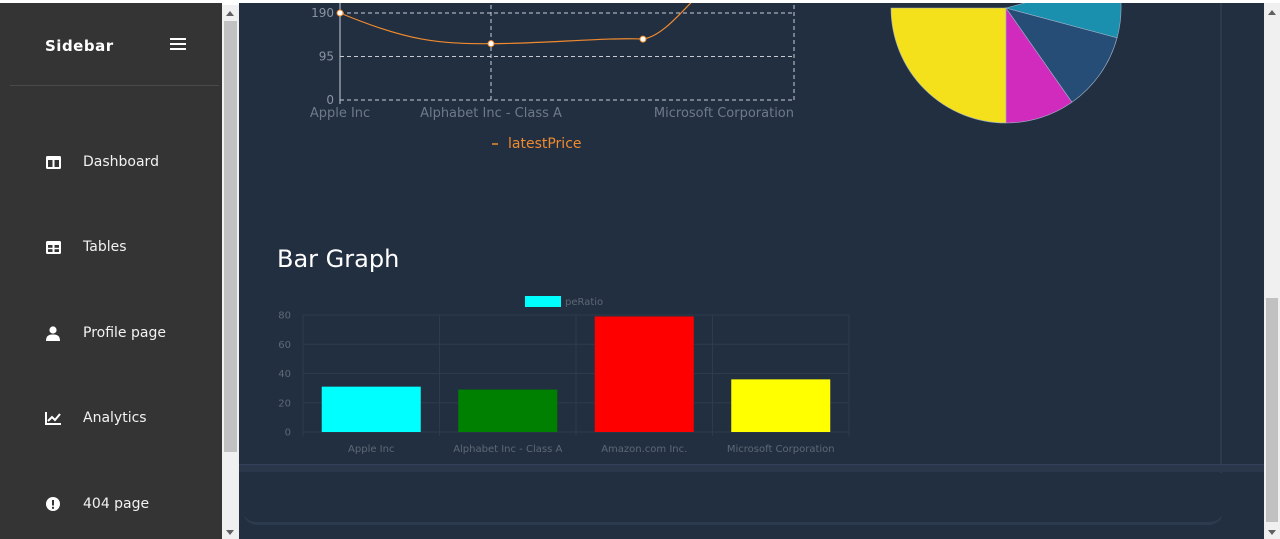 Image resolution: width=1280 pixels, height=539 pixels. Describe the element at coordinates (116, 504) in the screenshot. I see `sidebar-item-label: 404 page` at that location.